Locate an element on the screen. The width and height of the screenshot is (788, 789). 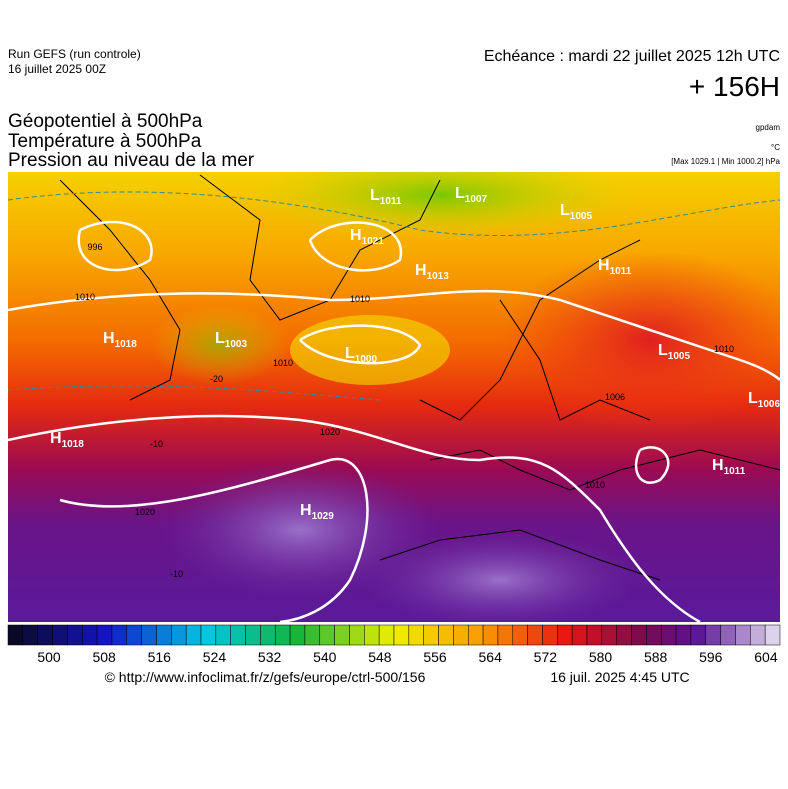
pressure-center: H1013 is located at coordinates (432, 272).